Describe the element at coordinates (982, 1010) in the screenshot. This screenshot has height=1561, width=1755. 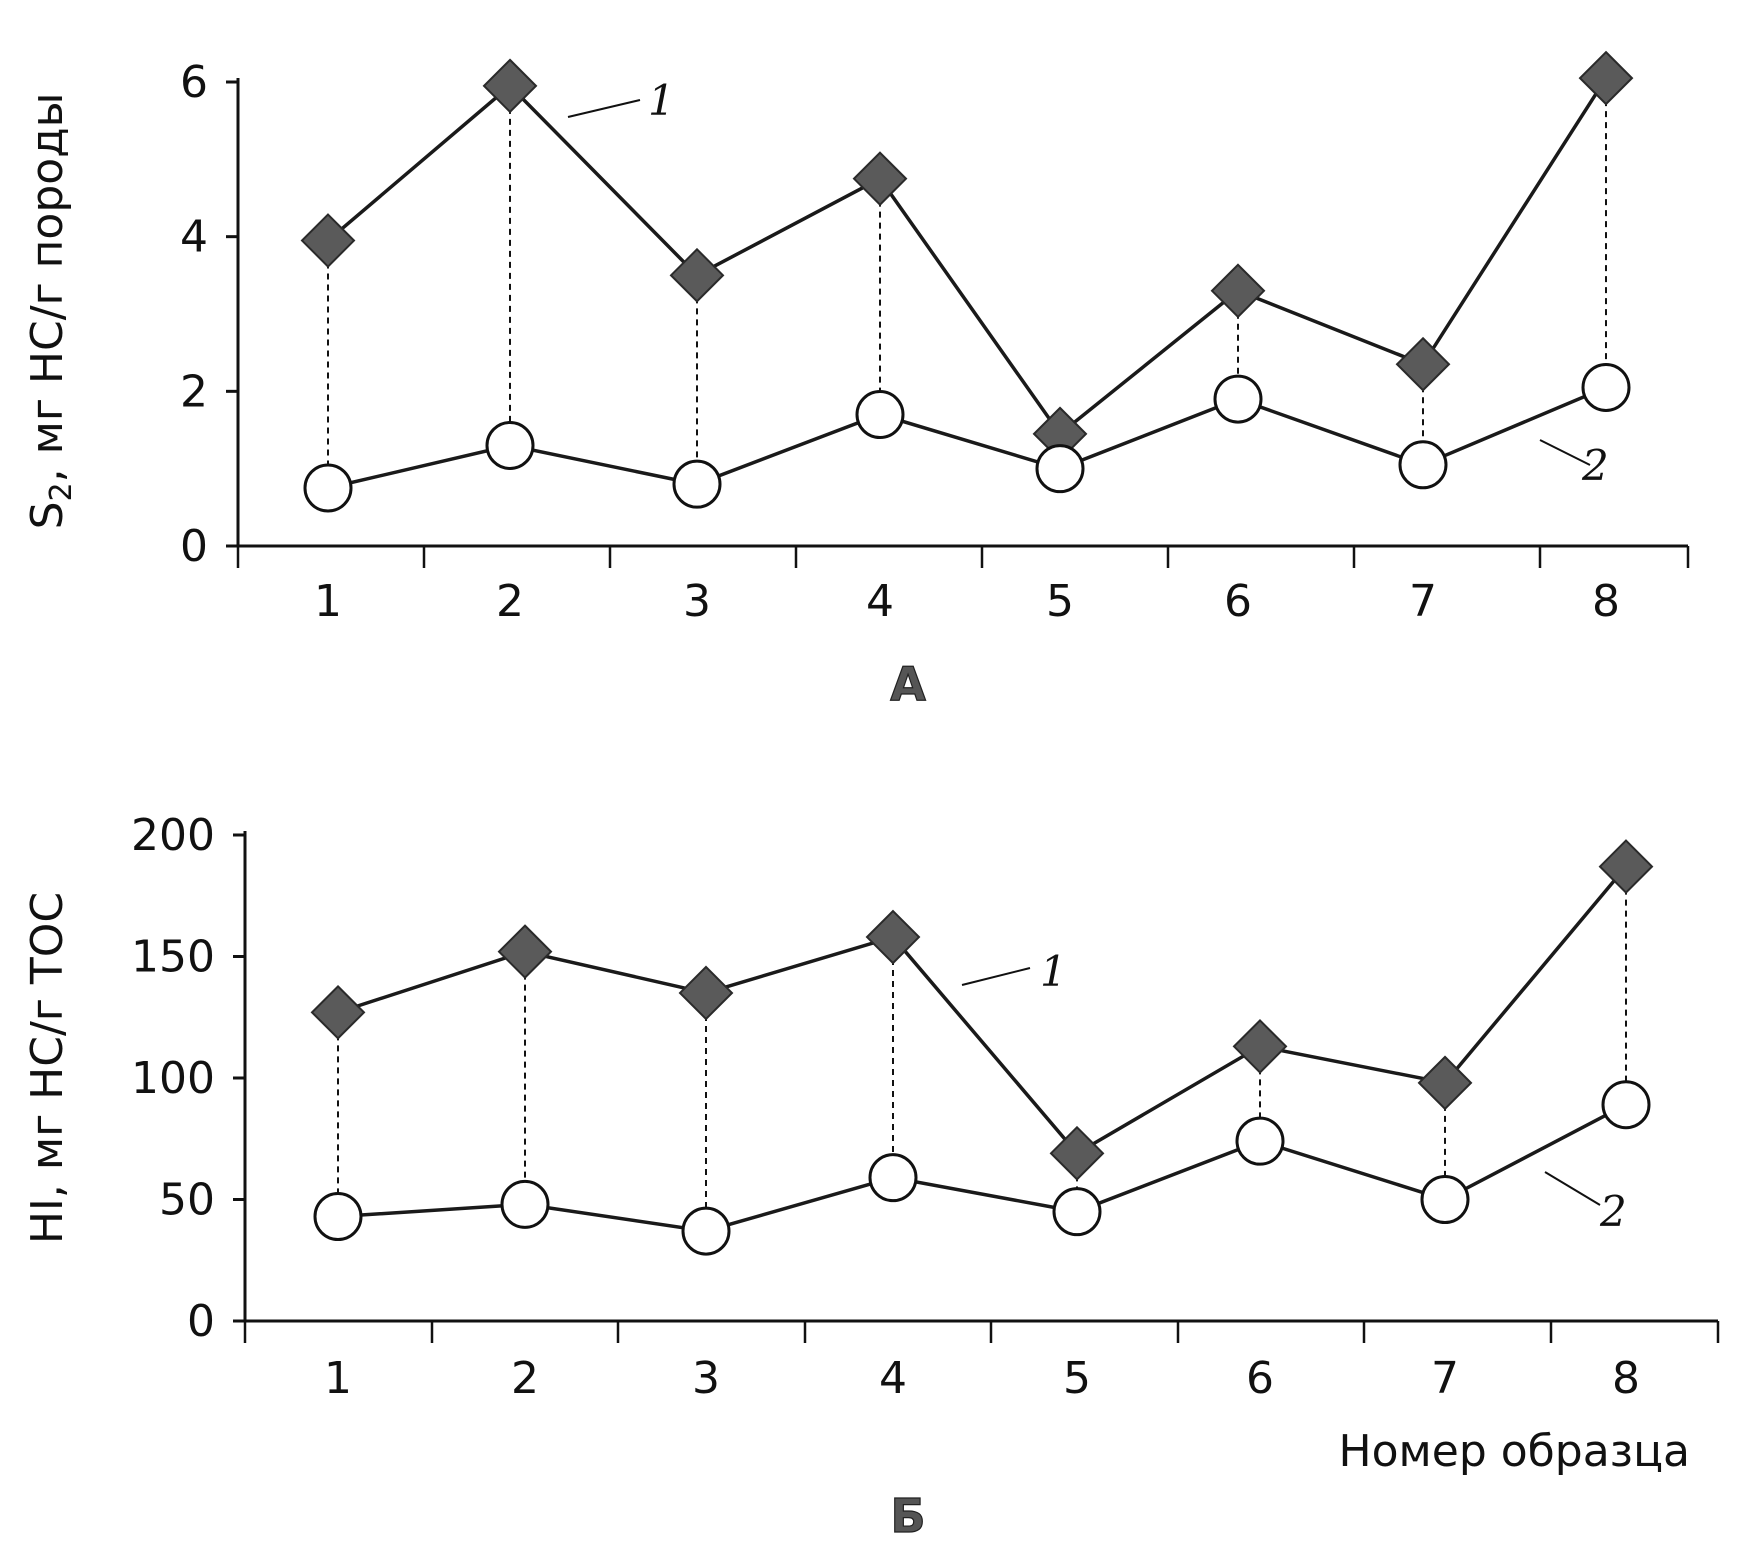
I see `series-1-line` at that location.